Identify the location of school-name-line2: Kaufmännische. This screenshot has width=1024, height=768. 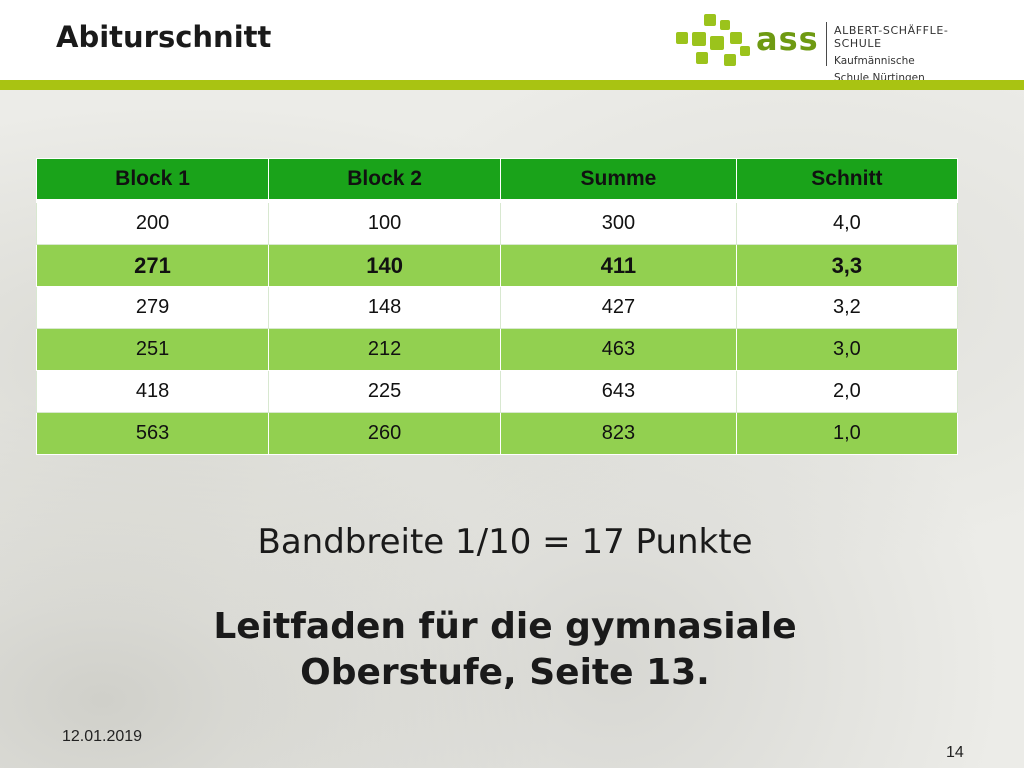
(874, 61).